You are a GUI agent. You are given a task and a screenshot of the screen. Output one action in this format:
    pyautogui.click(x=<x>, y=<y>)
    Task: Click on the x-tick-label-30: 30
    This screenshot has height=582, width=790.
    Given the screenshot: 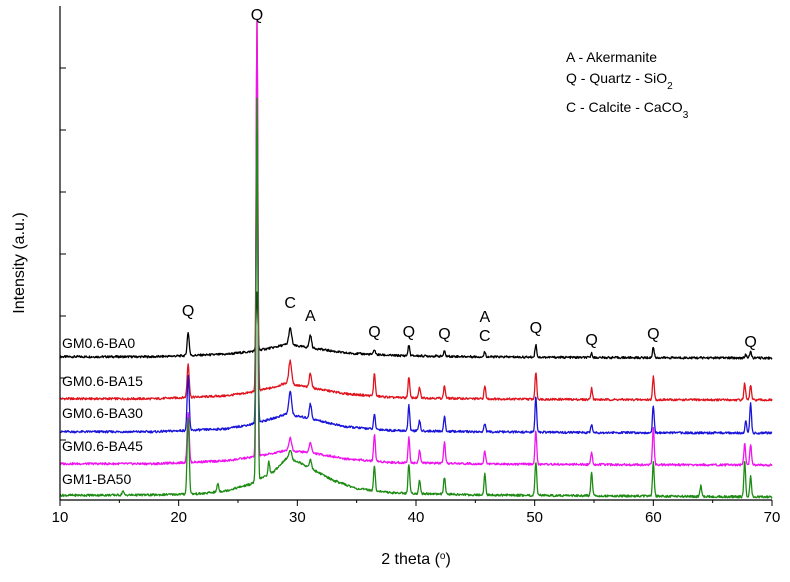 What is the action you would take?
    pyautogui.click(x=297, y=517)
    